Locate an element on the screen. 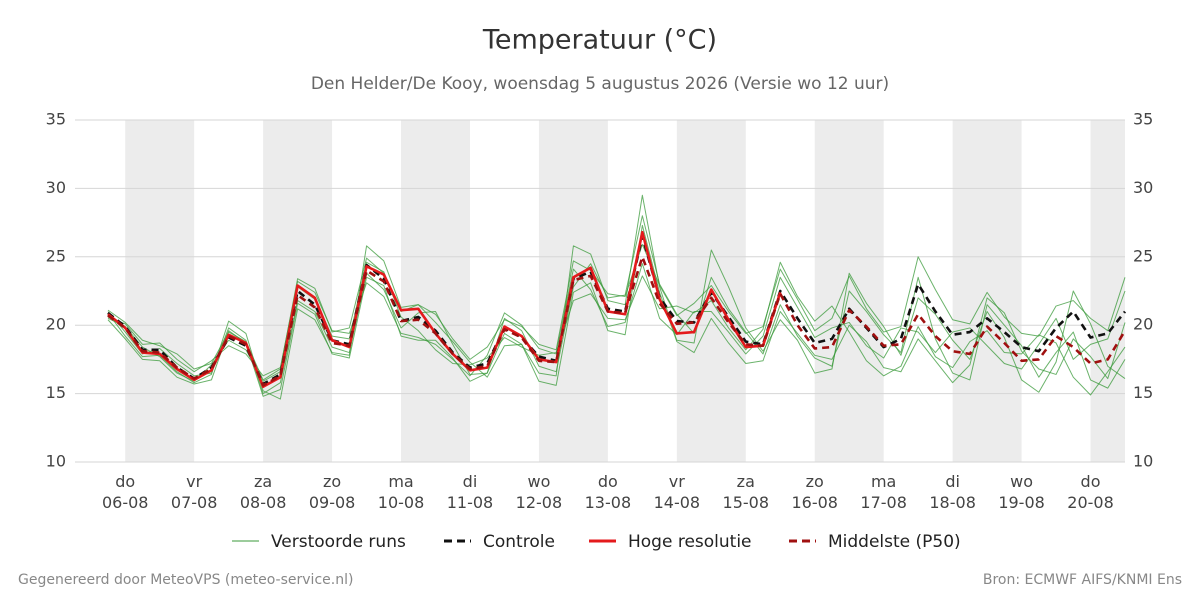  y2-tick-label: 10 is located at coordinates (1143, 461).